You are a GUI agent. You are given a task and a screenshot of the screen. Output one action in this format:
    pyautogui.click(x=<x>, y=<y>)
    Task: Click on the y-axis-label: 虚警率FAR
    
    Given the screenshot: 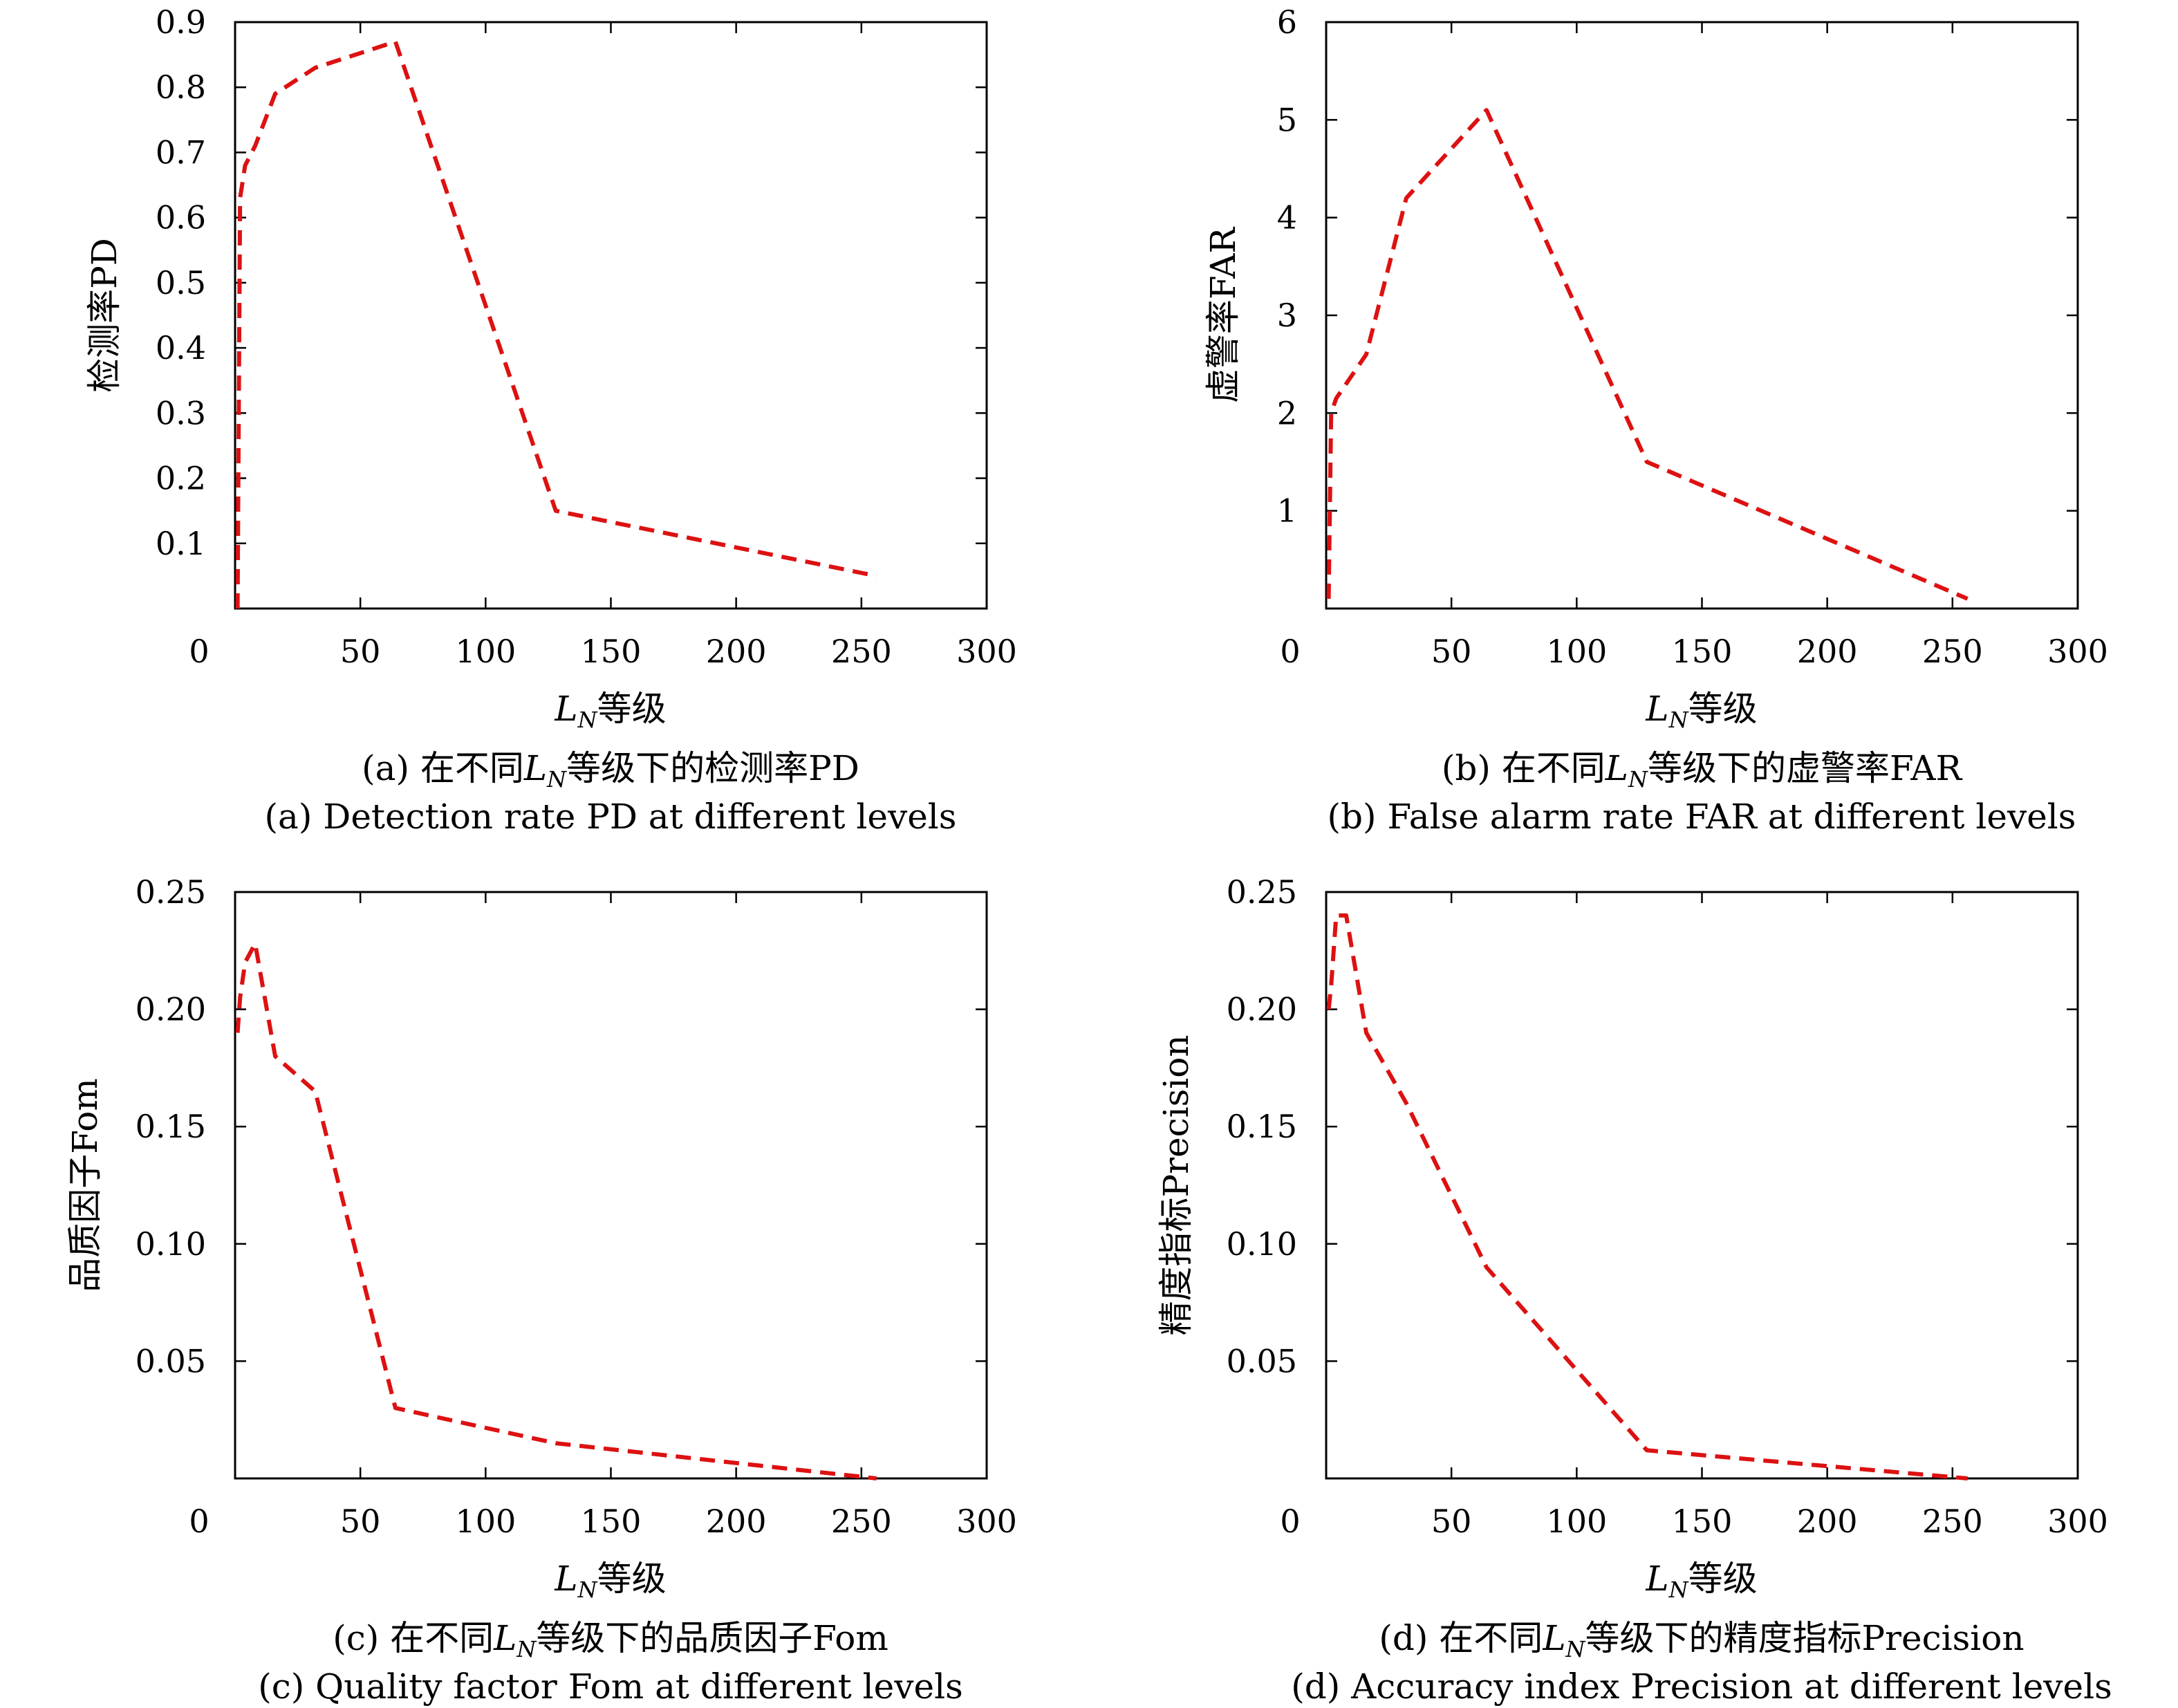 What is the action you would take?
    pyautogui.click(x=1223, y=315)
    